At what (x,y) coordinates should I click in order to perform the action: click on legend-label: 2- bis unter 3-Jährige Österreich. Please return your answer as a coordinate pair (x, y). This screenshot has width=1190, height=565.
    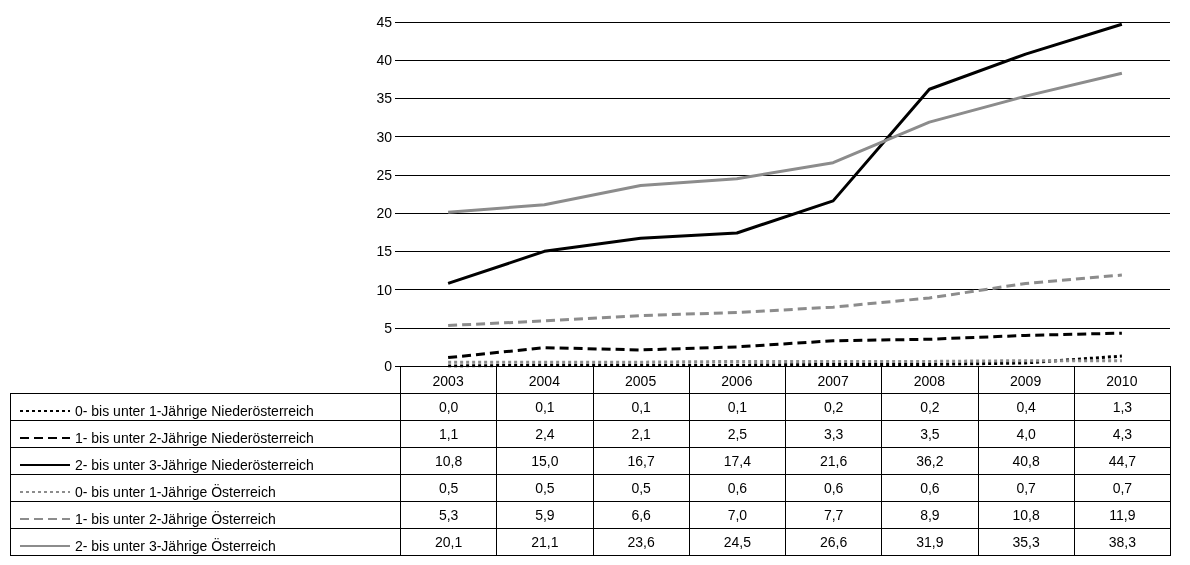
    Looking at the image, I should click on (175, 545).